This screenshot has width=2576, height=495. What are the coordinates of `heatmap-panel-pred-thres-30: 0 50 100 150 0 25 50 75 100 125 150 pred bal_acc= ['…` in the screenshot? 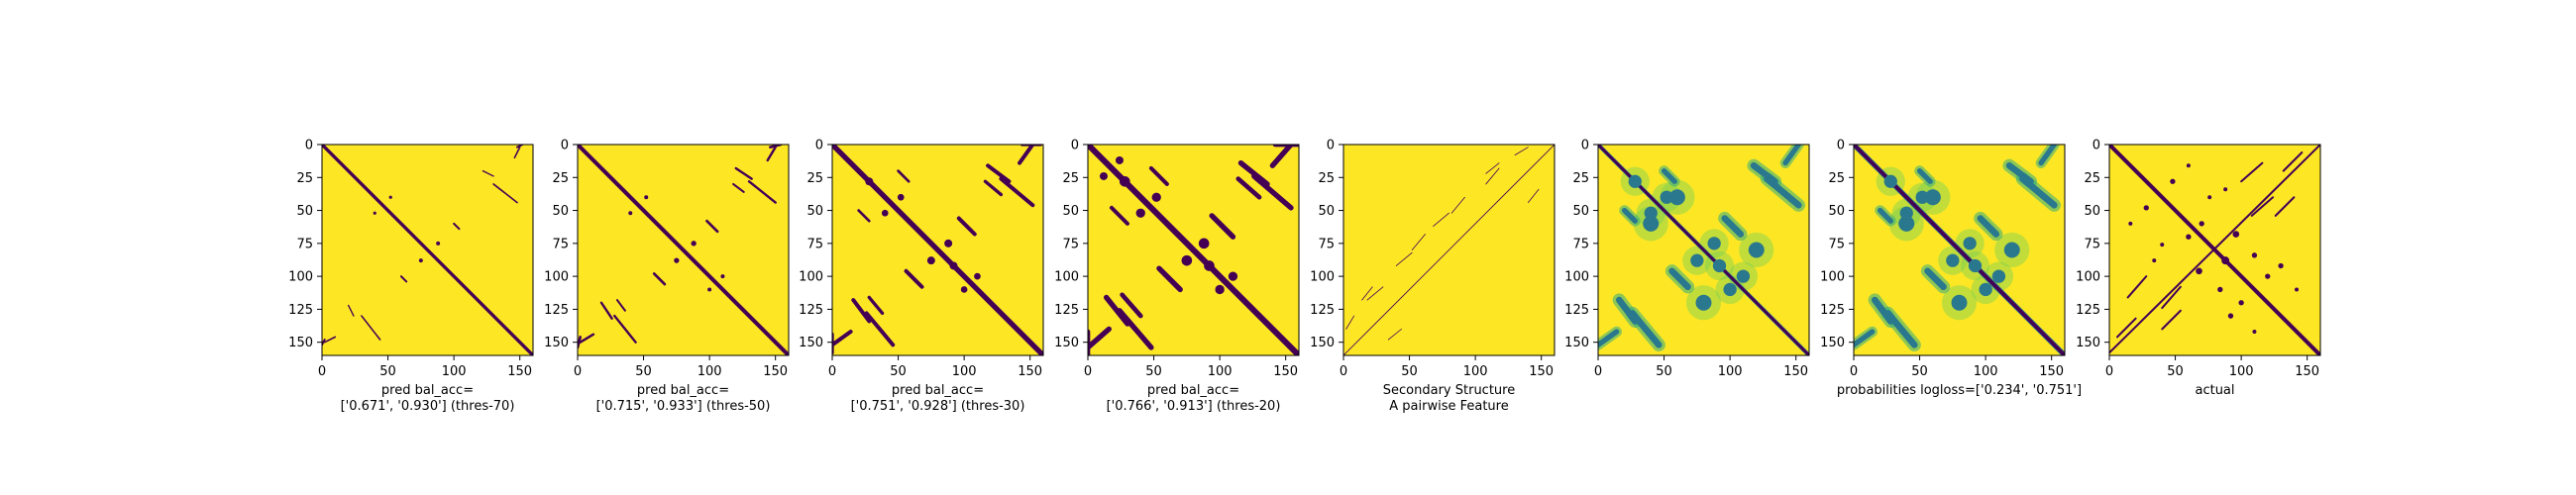 It's located at (921, 277).